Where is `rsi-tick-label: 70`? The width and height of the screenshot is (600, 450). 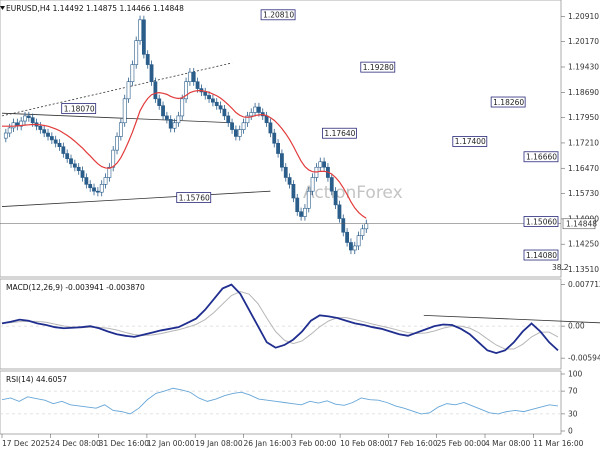
rsi-tick-label: 70 is located at coordinates (573, 391).